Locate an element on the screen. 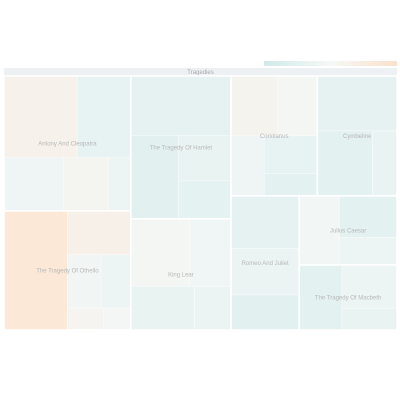 This screenshot has height=400, width=400. root-label: Tragedies is located at coordinates (200, 73).